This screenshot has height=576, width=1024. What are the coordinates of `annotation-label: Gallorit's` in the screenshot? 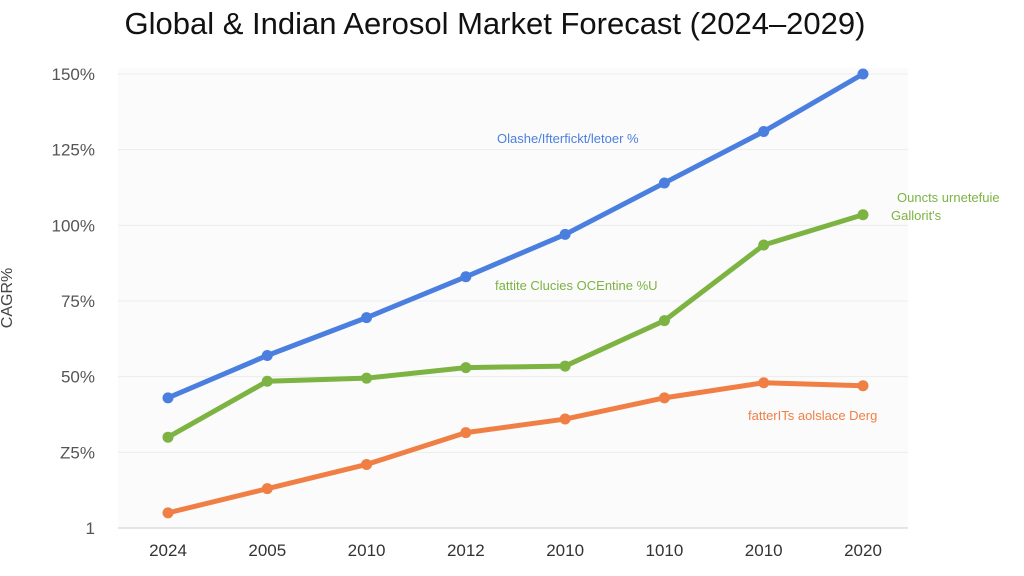 It's located at (916, 215).